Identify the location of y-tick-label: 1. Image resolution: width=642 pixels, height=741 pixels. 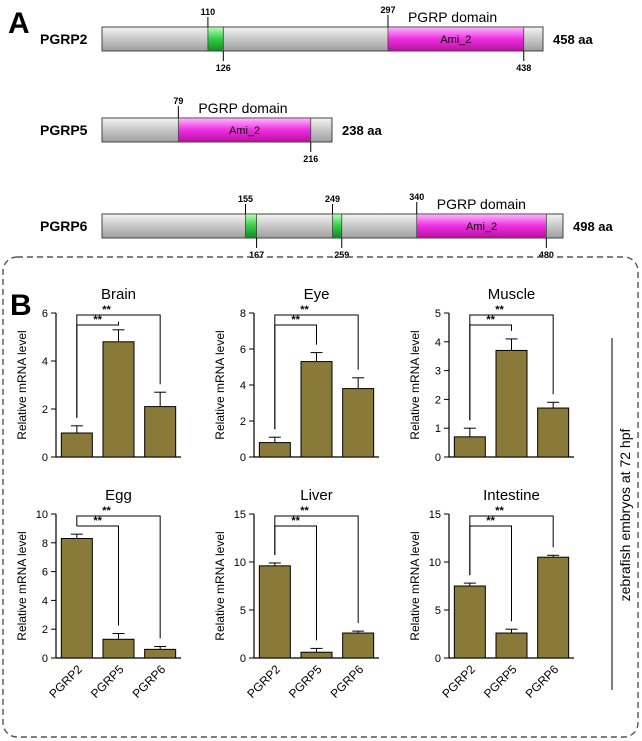
(438, 429).